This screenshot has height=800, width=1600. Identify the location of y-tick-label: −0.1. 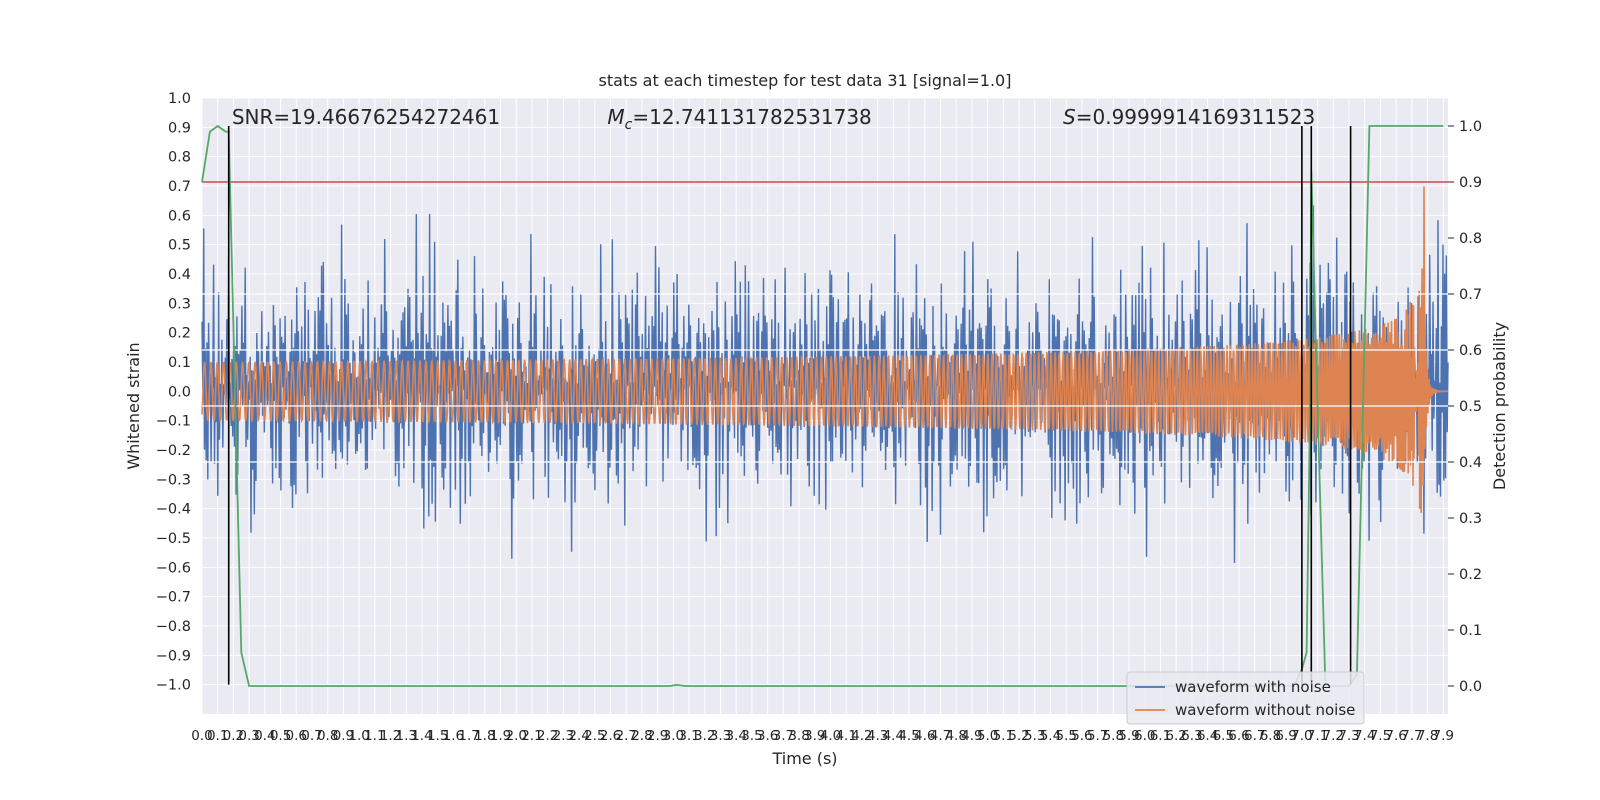
(173, 422).